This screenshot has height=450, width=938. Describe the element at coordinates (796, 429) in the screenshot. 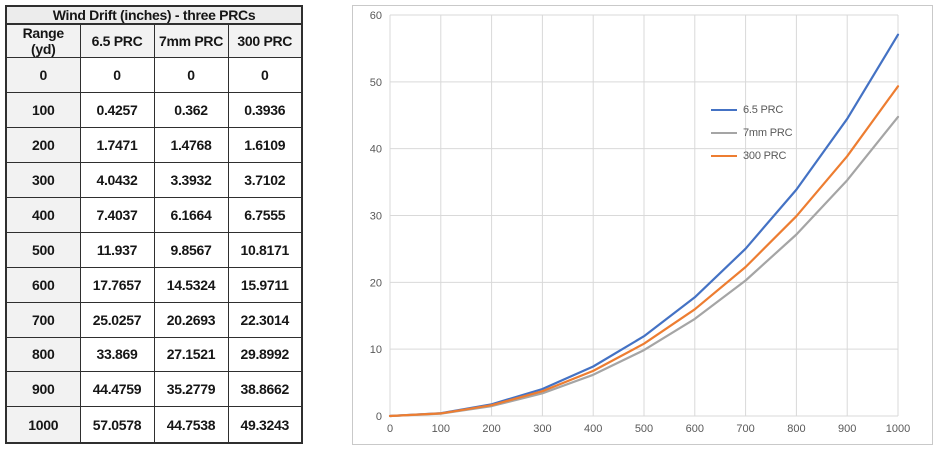

I see `x-axis-tick-label: 800` at that location.